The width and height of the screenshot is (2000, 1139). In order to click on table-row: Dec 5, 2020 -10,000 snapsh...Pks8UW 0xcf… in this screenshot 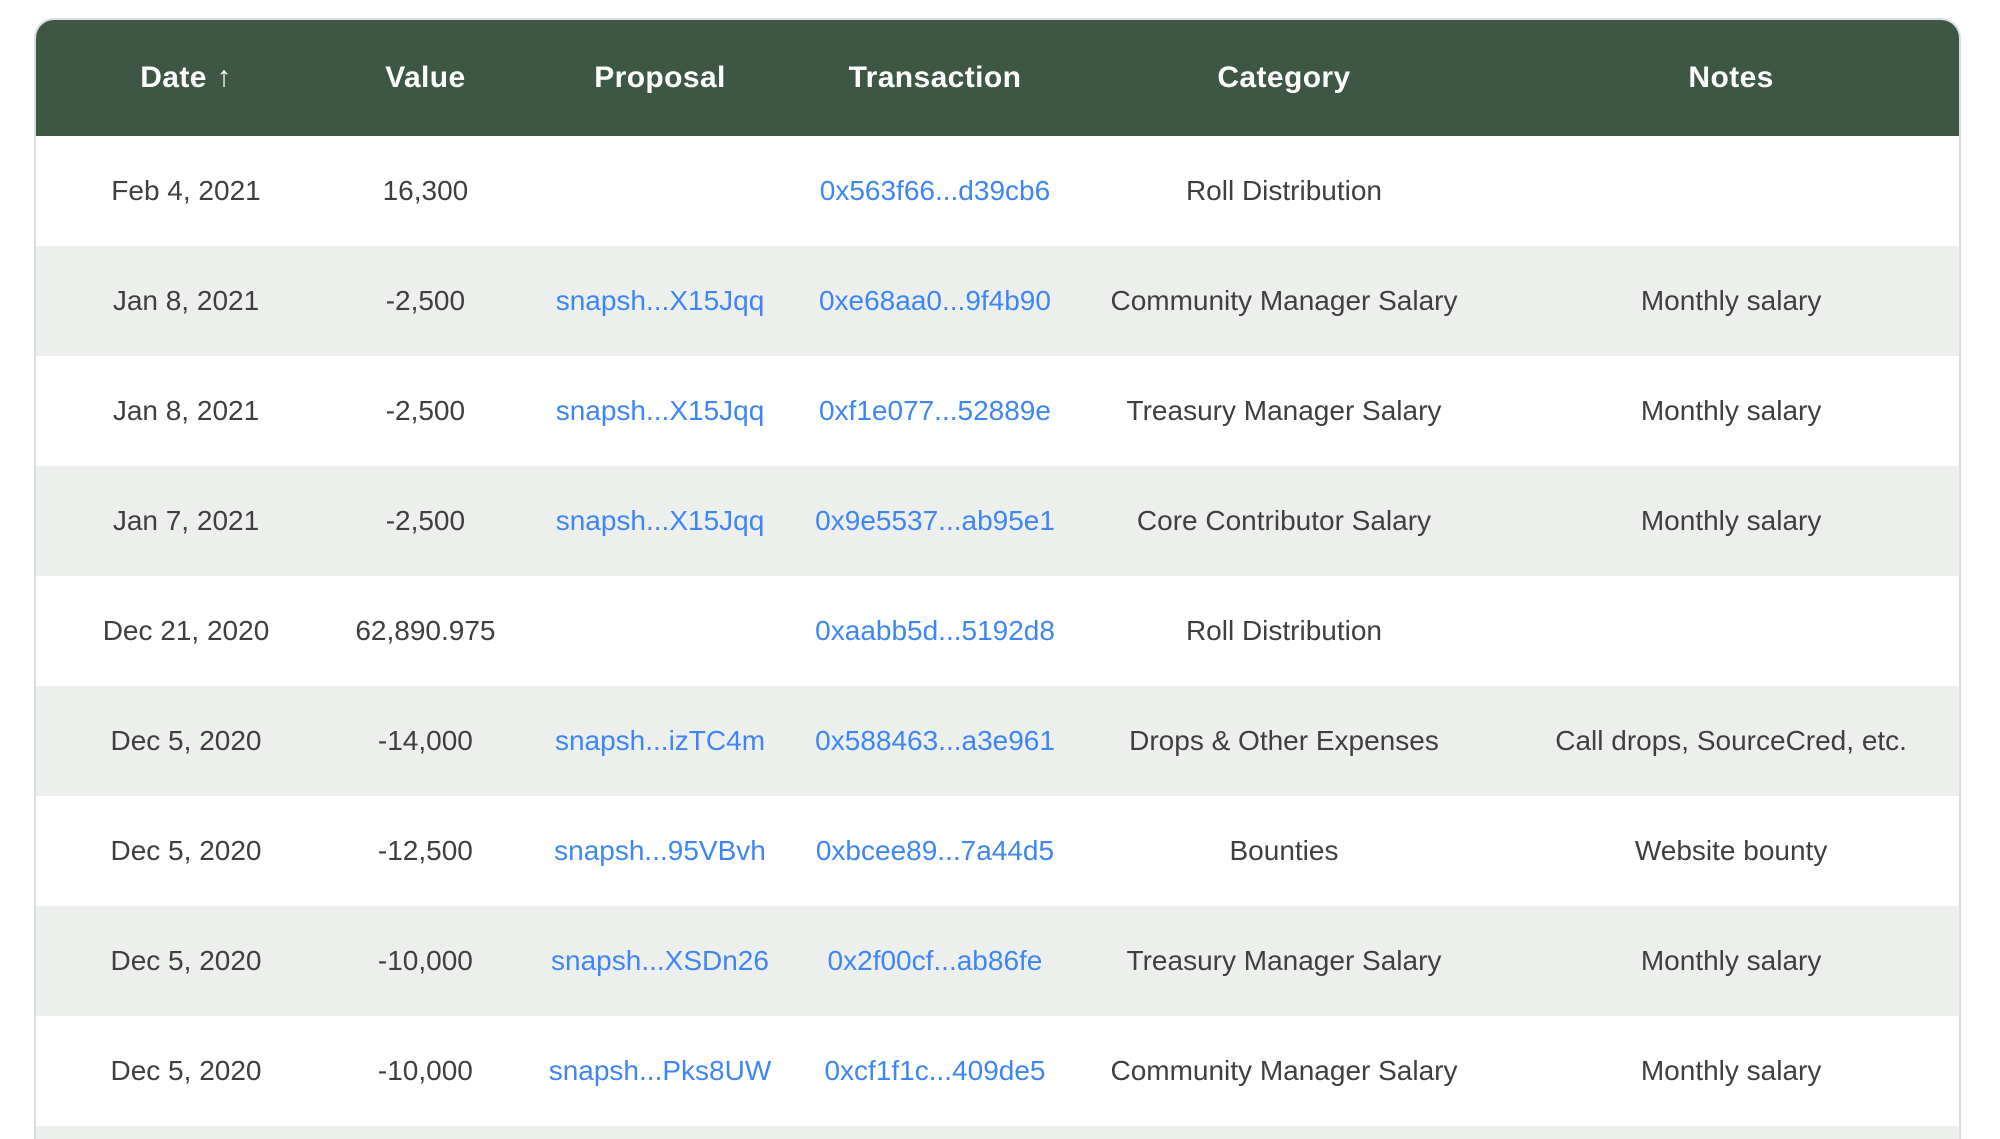, I will do `click(997, 1071)`.